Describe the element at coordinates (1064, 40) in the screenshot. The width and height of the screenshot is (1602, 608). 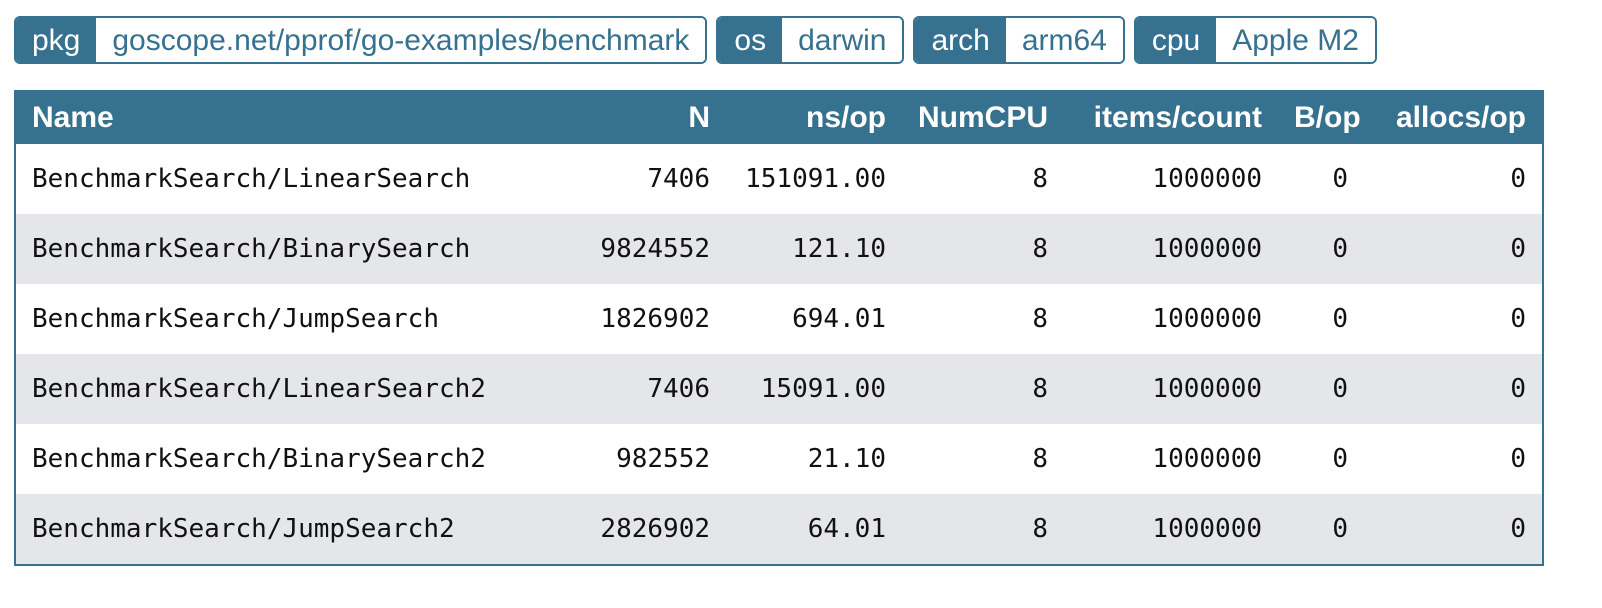
I see `tag-value-arch: arm64` at that location.